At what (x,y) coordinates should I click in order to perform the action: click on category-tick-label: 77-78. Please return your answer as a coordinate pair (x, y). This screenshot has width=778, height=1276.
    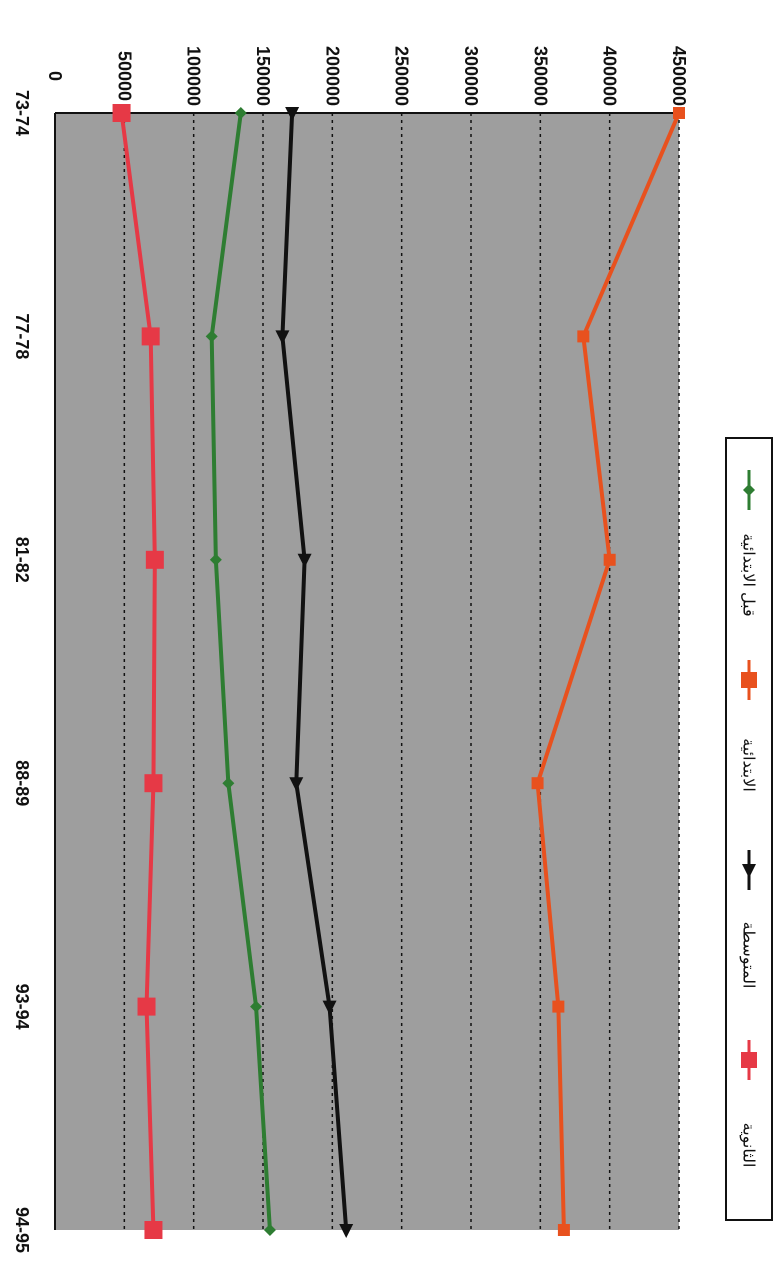
    Looking at the image, I should click on (22, 336).